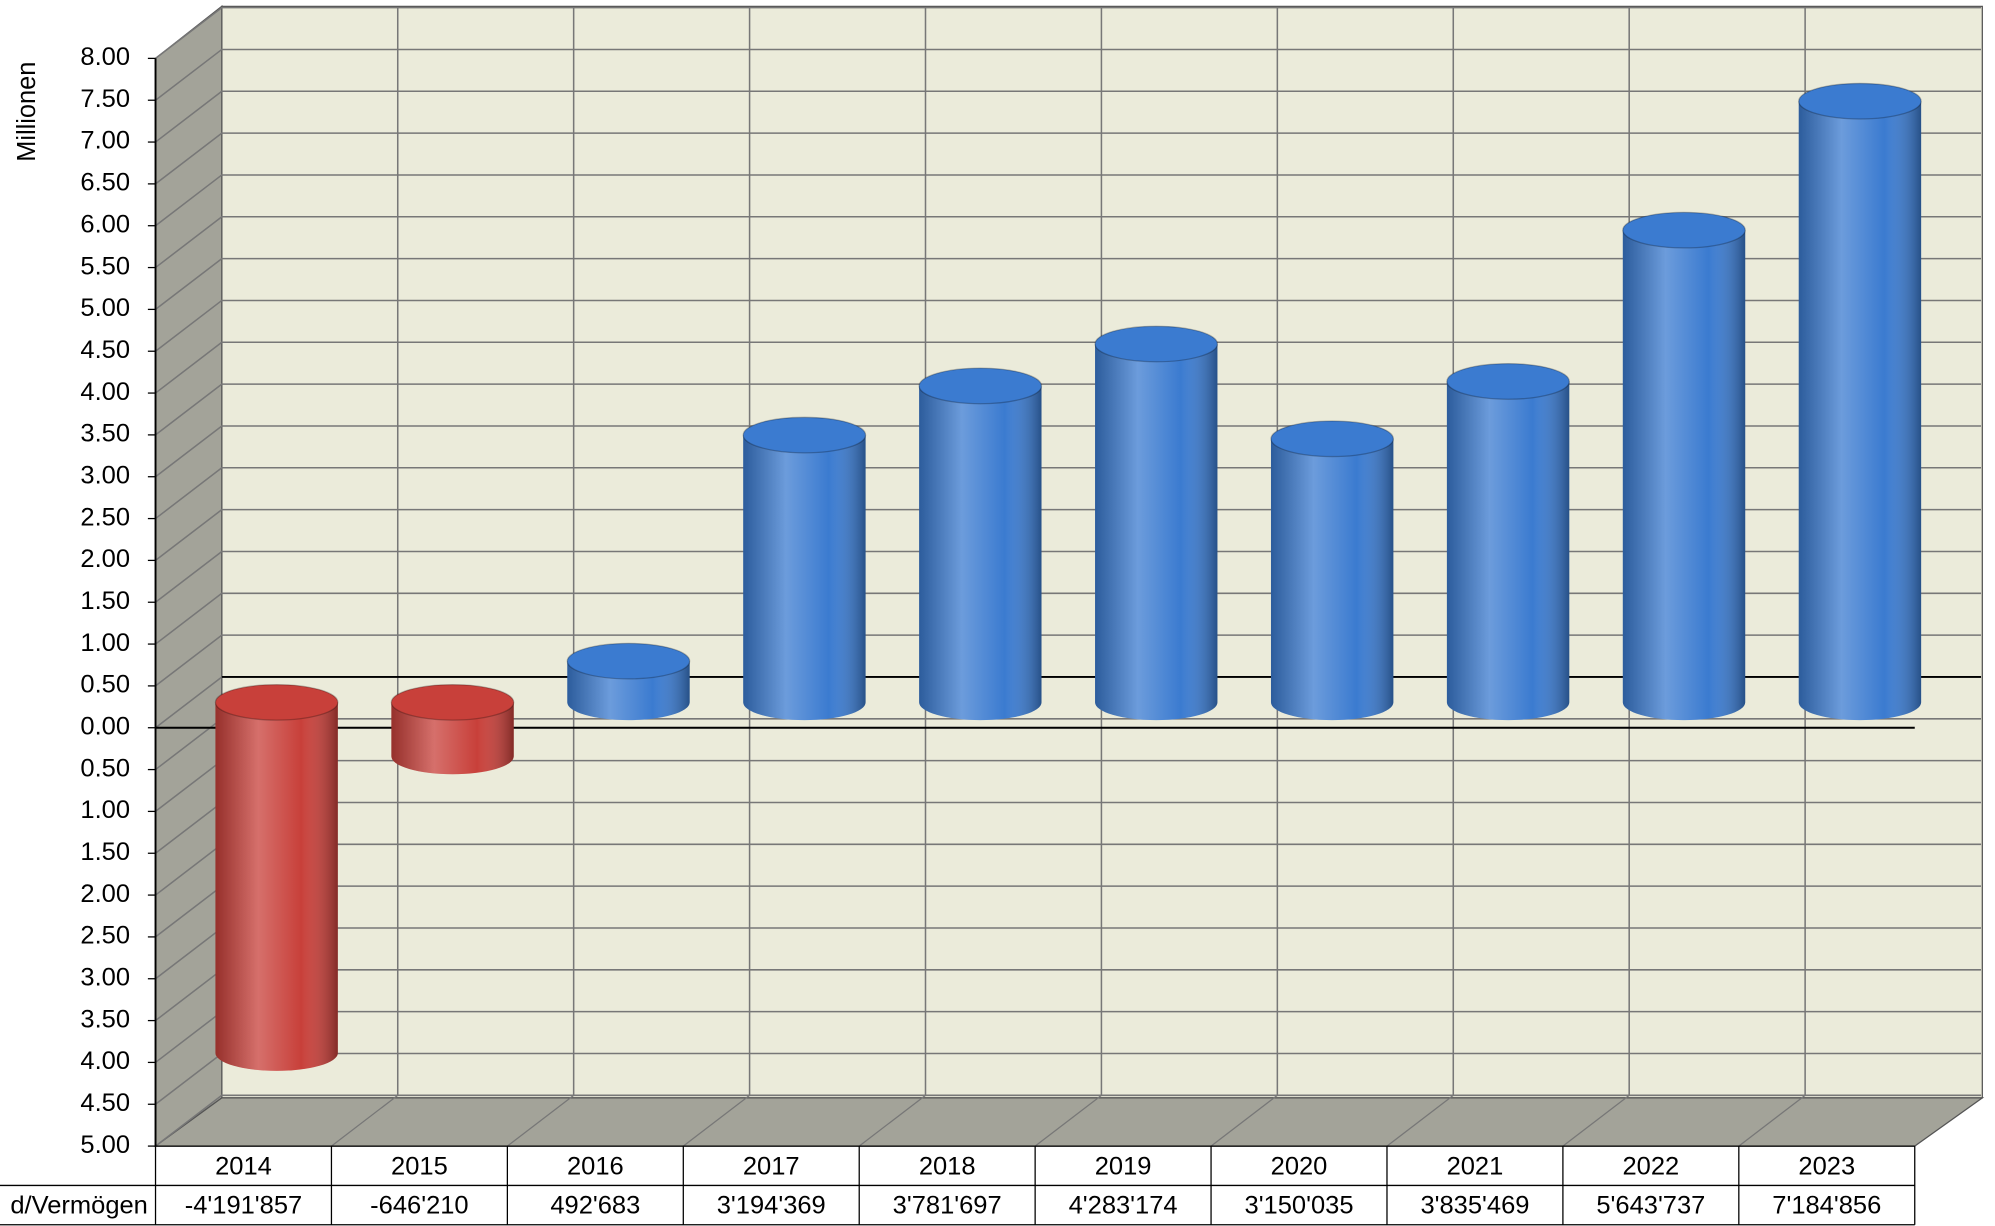  What do you see at coordinates (595, 1166) in the screenshot?
I see `x-tick-label: 2016` at bounding box center [595, 1166].